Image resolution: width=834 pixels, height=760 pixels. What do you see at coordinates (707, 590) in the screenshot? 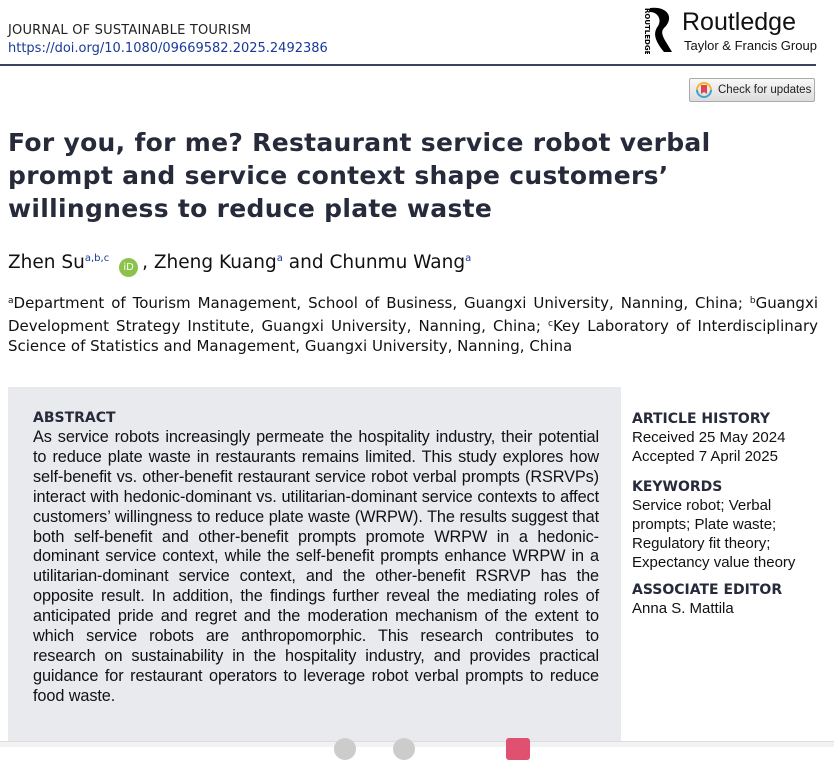
I see `associate-editor-heading: ASSOCIATE EDITOR` at bounding box center [707, 590].